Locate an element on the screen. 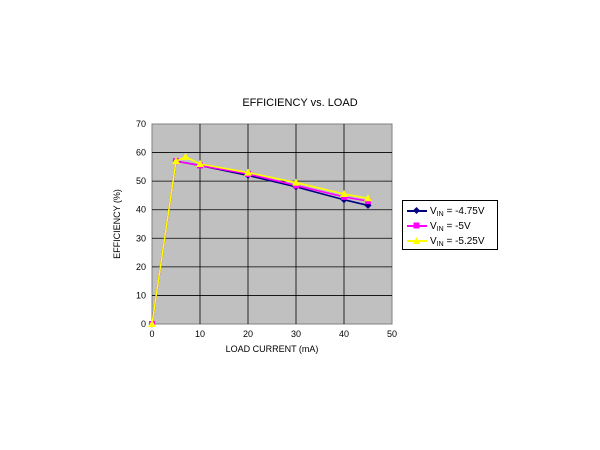 The image size is (600, 450). y-tick-label: 0 is located at coordinates (143, 324).